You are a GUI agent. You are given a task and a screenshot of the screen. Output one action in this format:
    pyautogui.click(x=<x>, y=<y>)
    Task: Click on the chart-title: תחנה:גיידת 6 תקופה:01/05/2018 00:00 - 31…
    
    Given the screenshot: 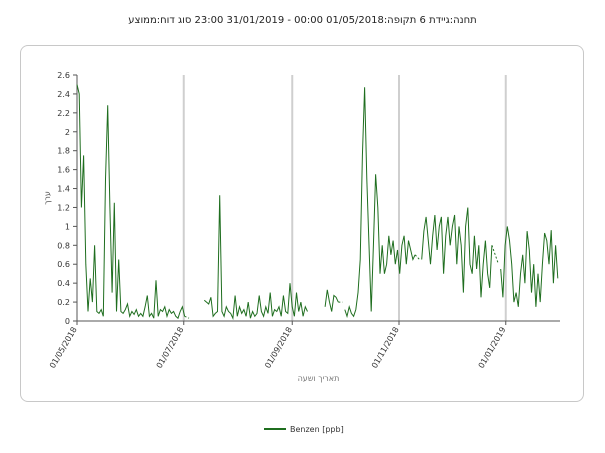 What is the action you would take?
    pyautogui.click(x=302, y=20)
    